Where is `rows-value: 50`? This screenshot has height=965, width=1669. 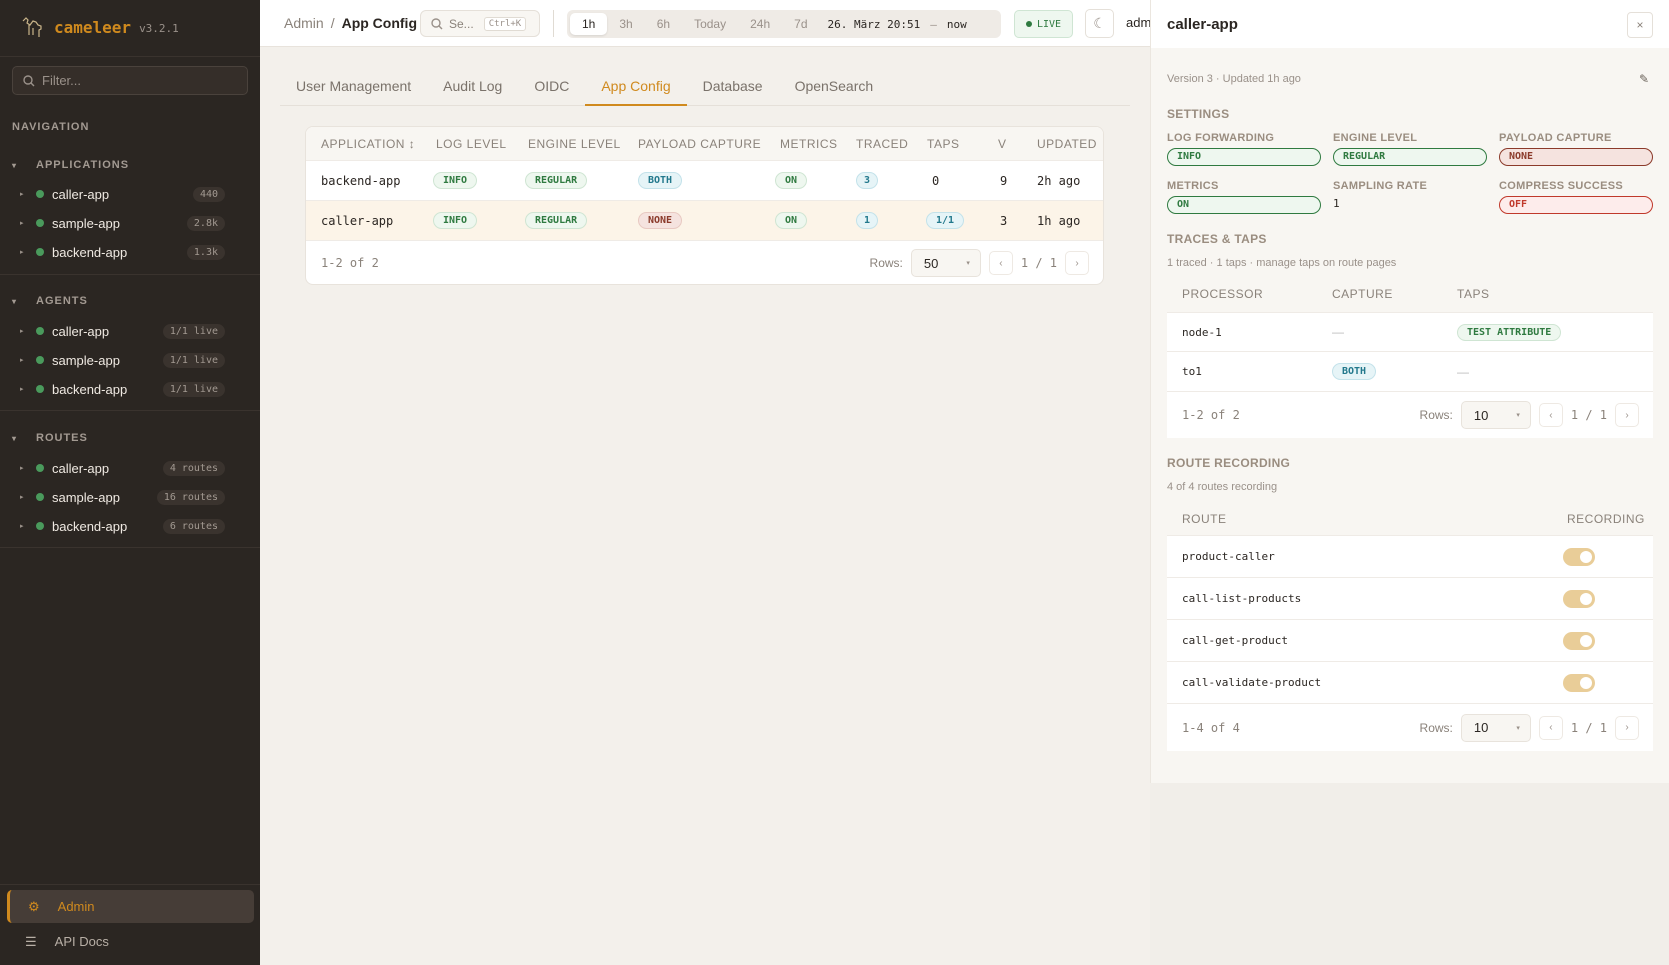
rows-value: 50 is located at coordinates (931, 263).